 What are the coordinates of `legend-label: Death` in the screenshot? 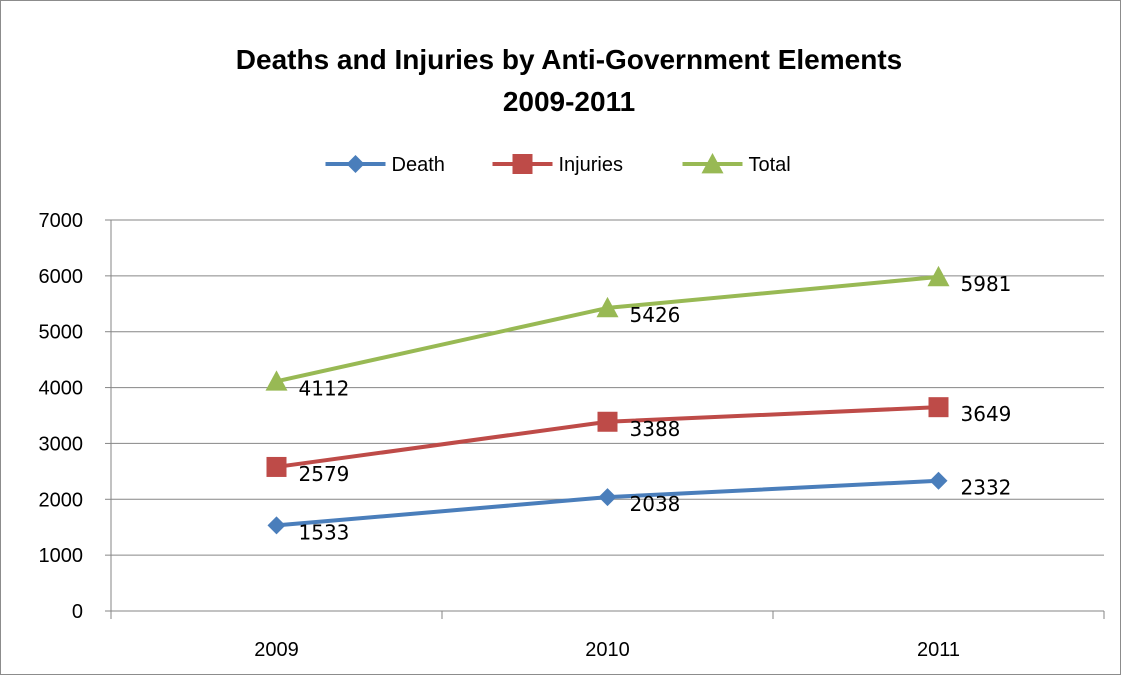 It's located at (418, 165).